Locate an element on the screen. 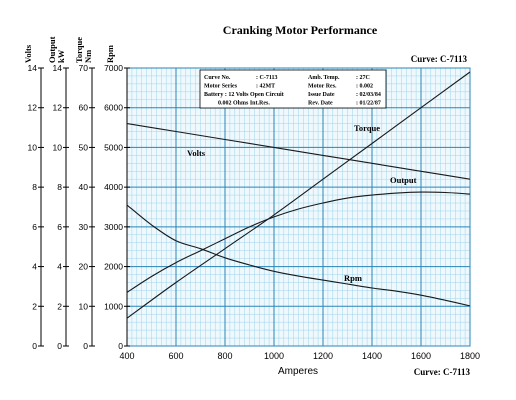 Image resolution: width=516 pixels, height=400 pixels. axis-tick-label: 1000 is located at coordinates (113, 306).